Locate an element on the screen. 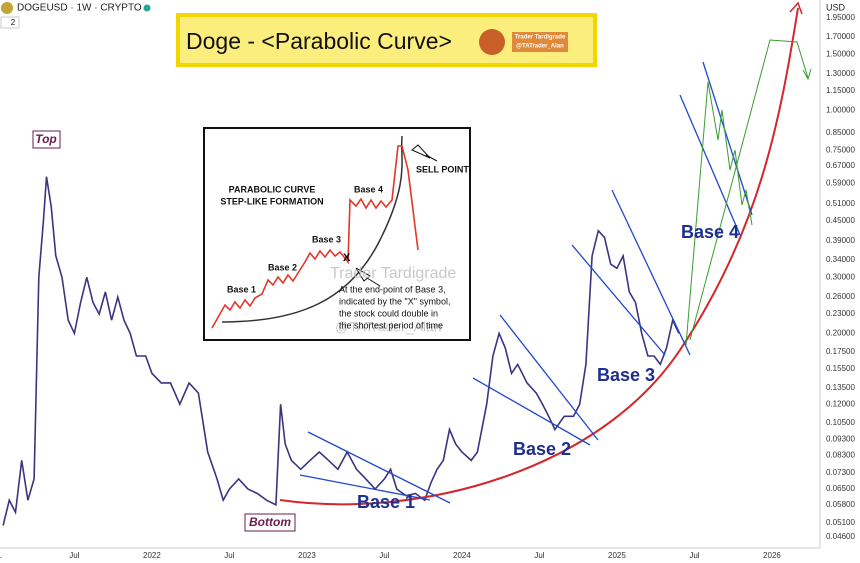 This screenshot has height=563, width=860. top-box is located at coordinates (46, 139).